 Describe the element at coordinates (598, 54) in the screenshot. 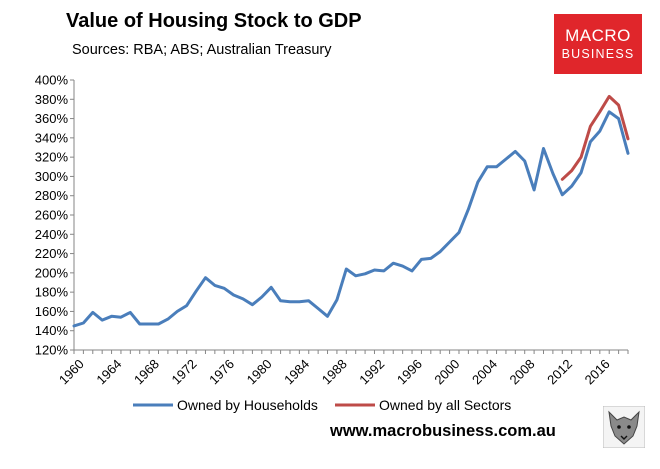

I see `logo-line-2: BUSINESS` at that location.